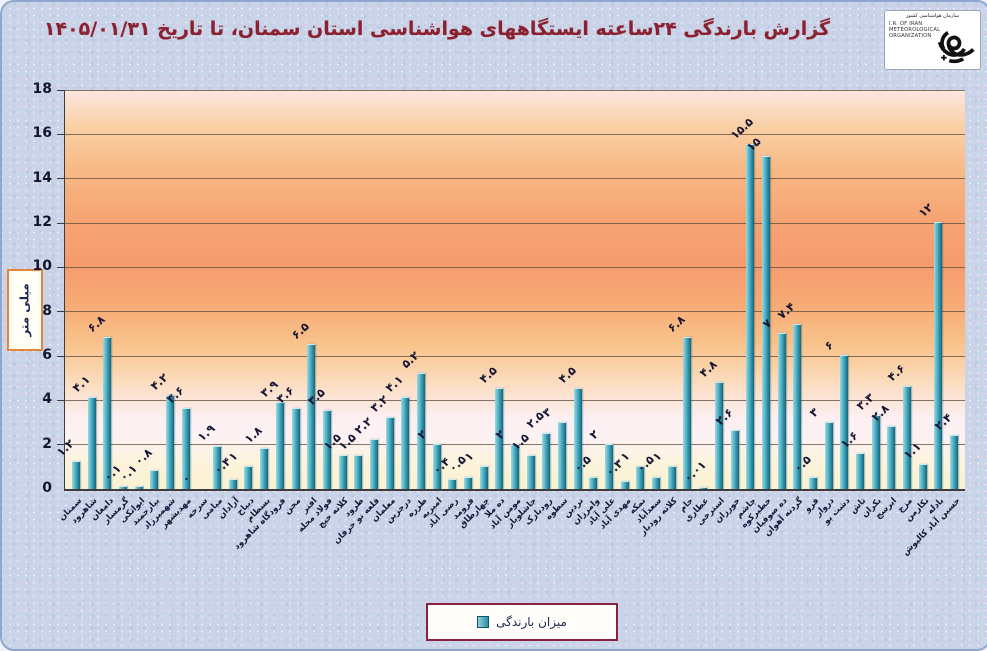 The height and width of the screenshot is (651, 987). I want to click on legend-box: میزان بارندگی, so click(522, 622).